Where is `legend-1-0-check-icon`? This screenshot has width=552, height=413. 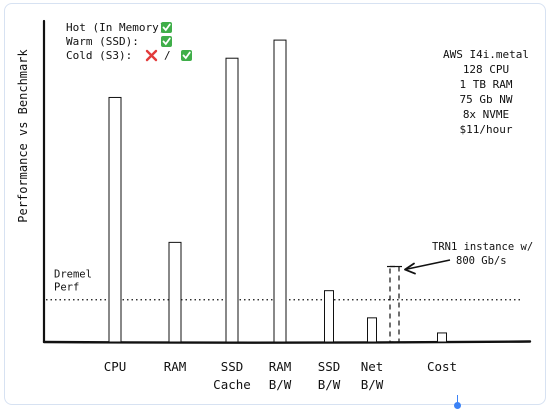
legend-1-0-check-icon is located at coordinates (166, 41).